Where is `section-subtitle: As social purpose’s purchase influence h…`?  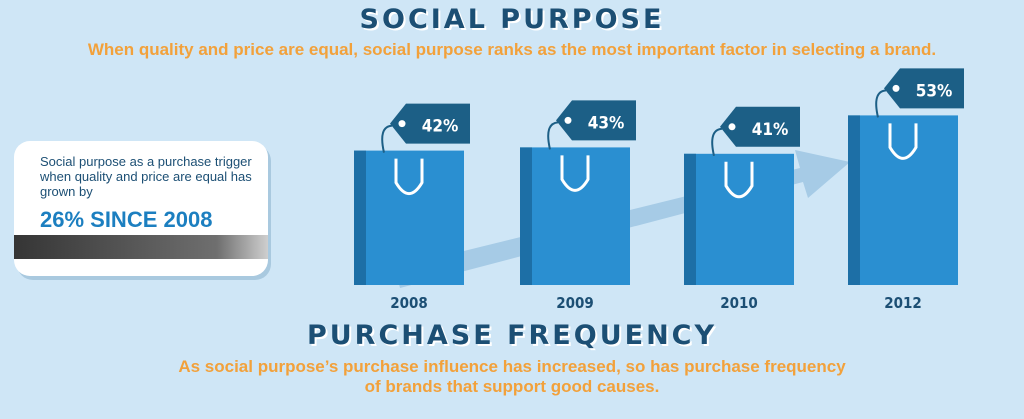
section-subtitle: As social purpose’s purchase influence h… is located at coordinates (512, 377).